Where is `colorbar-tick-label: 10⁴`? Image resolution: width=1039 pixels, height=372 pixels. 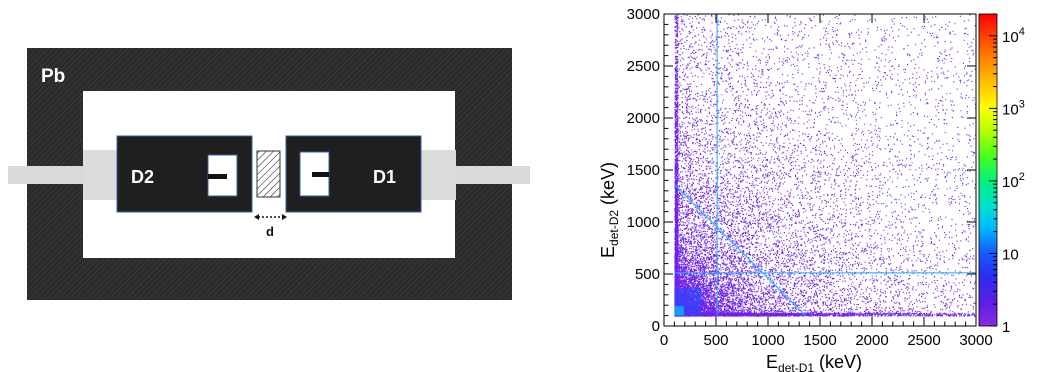
colorbar-tick-label: 10⁴ is located at coordinates (1013, 36).